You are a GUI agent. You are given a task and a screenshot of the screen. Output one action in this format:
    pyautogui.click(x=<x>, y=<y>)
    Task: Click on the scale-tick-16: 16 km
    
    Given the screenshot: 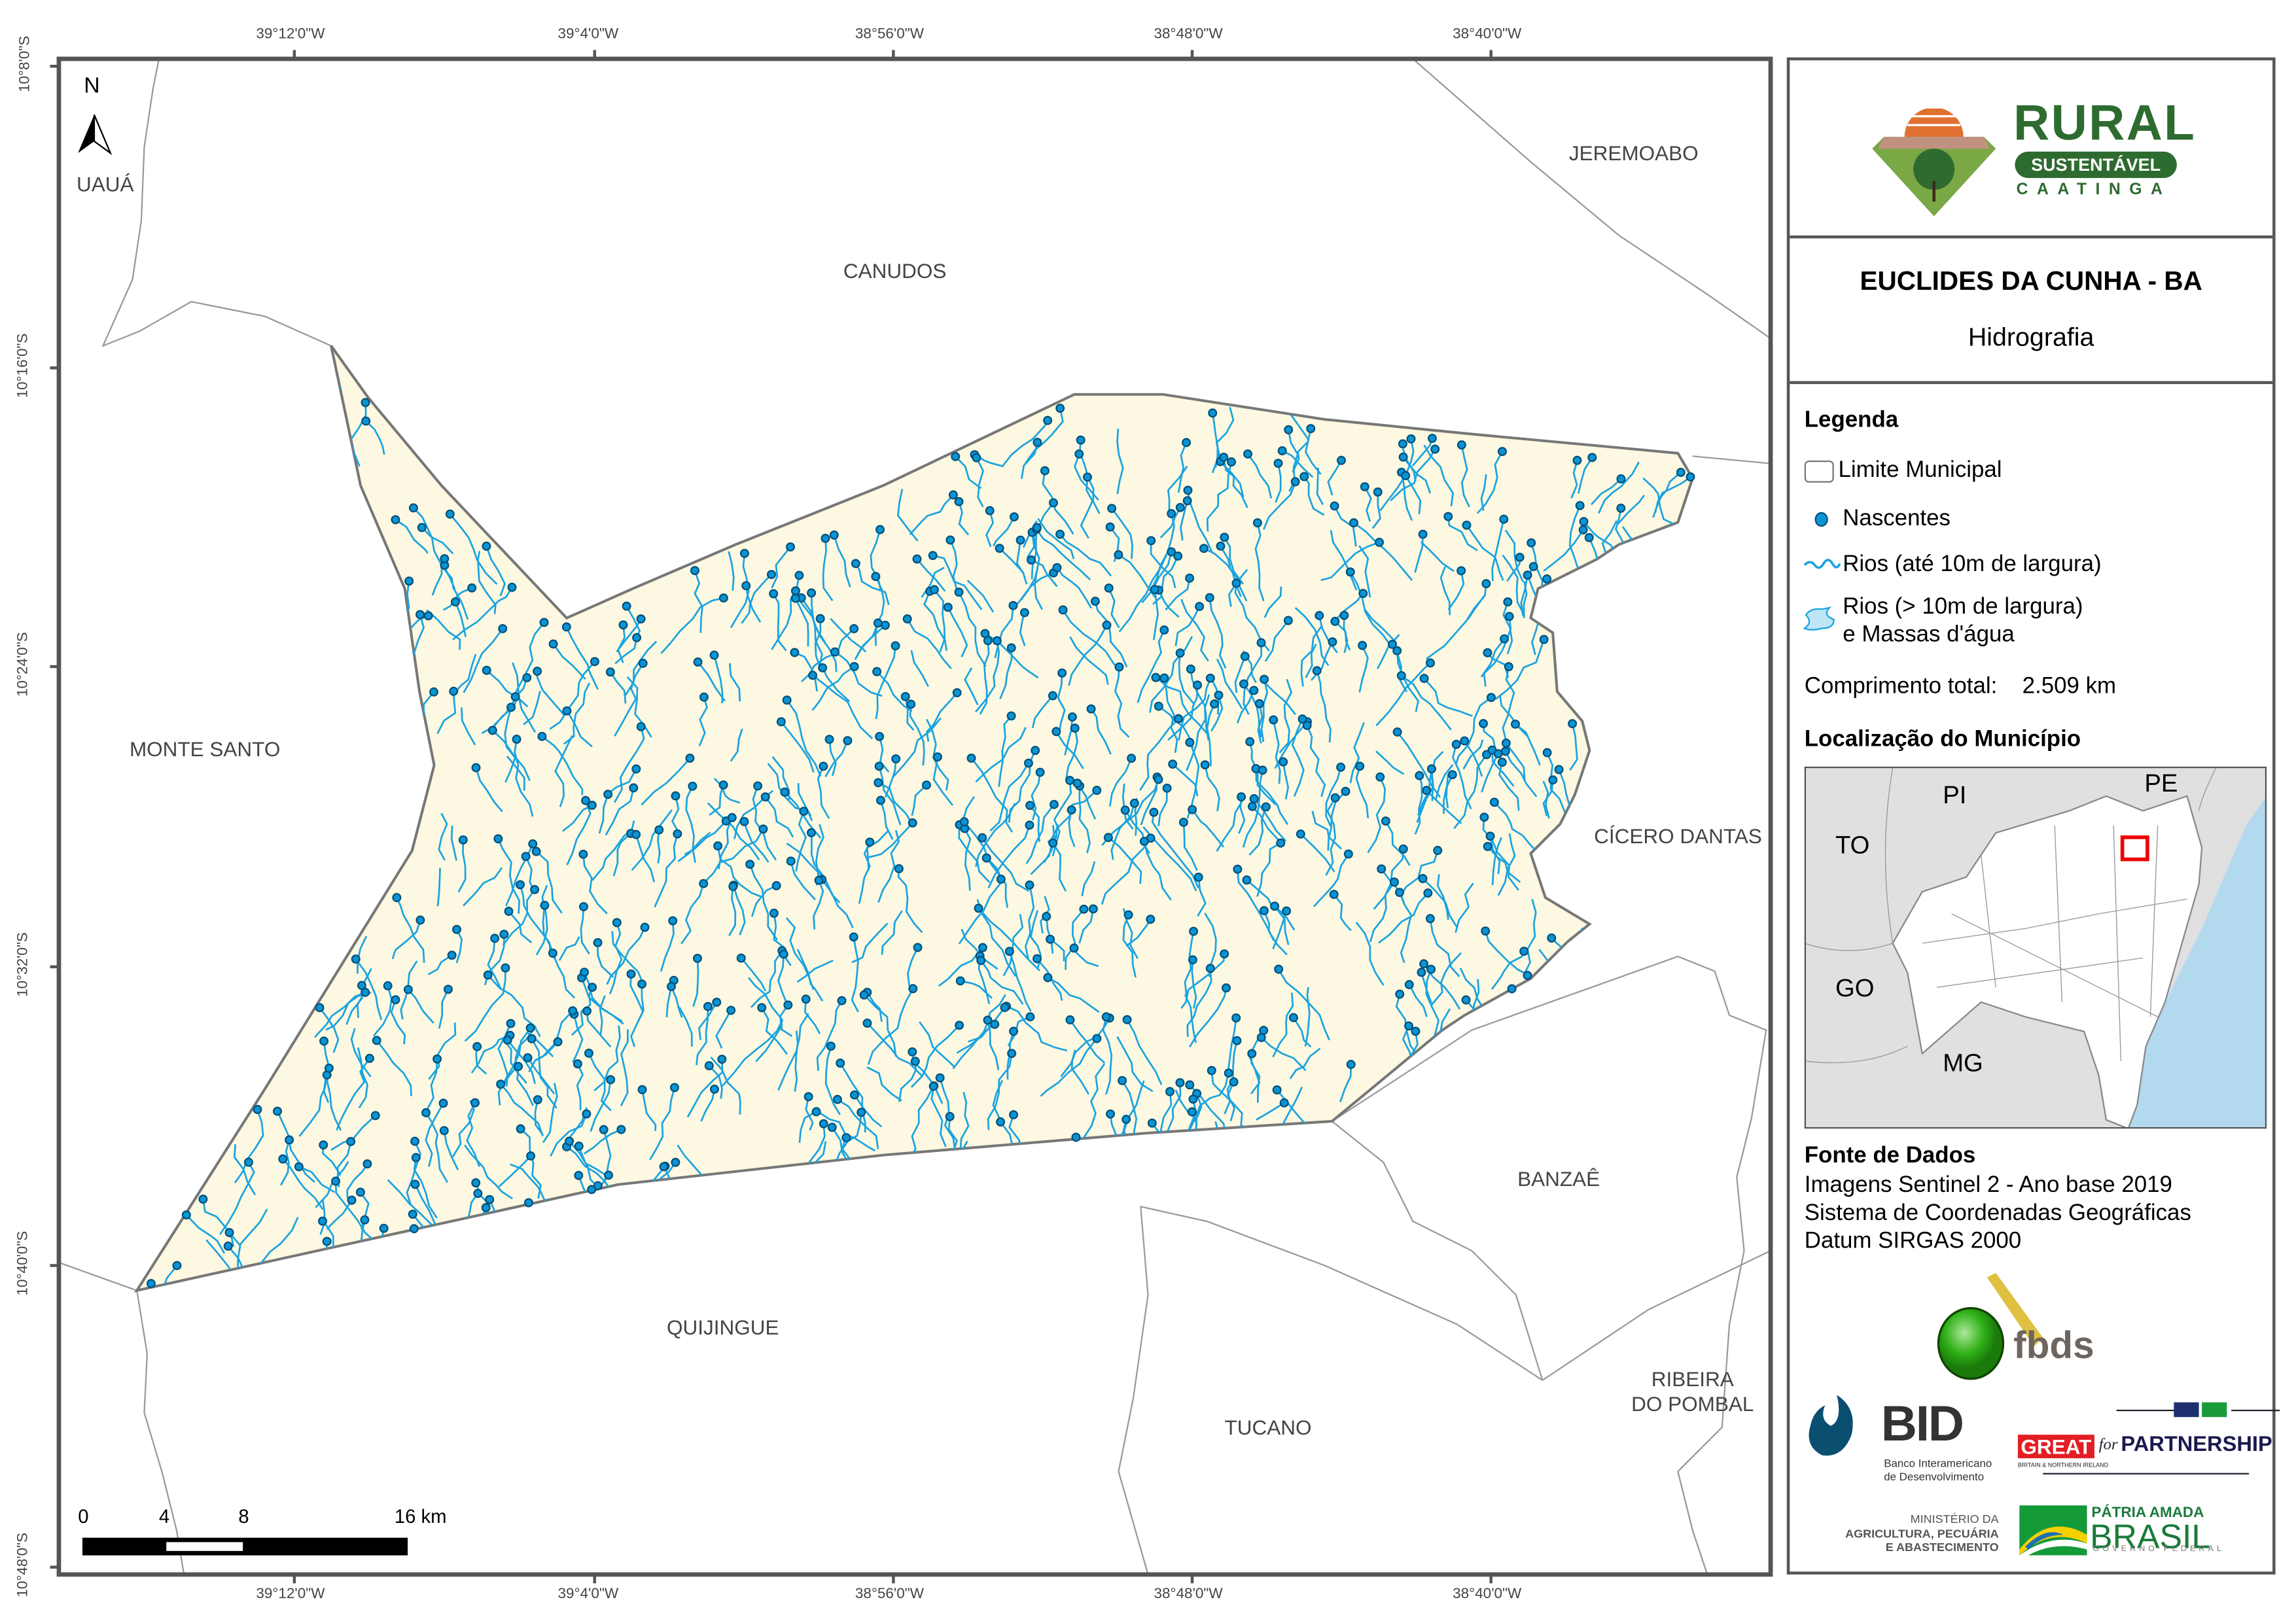 What is the action you would take?
    pyautogui.click(x=421, y=1516)
    